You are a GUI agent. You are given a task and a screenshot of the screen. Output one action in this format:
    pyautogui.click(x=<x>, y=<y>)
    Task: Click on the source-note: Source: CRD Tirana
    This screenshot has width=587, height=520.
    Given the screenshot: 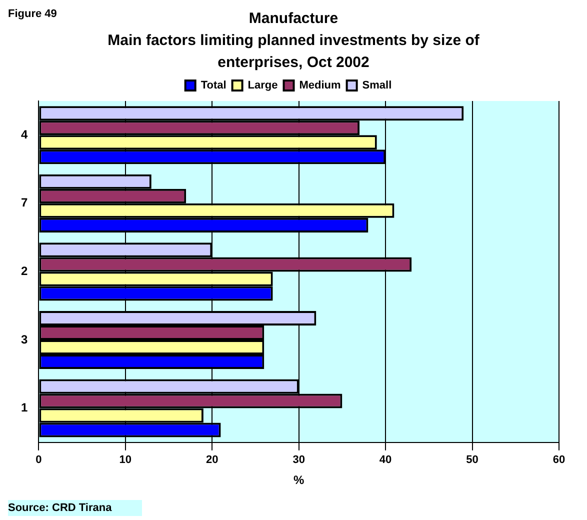 What is the action you would take?
    pyautogui.click(x=75, y=508)
    